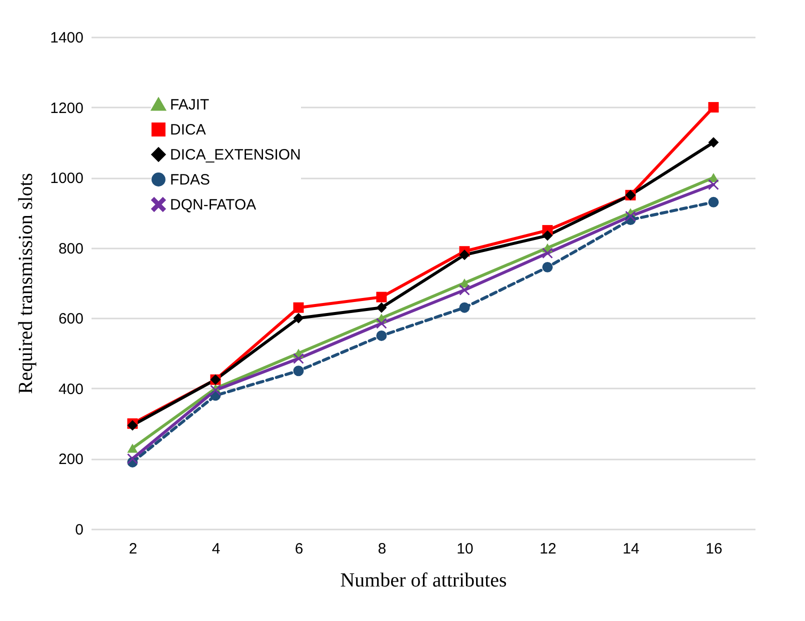 The width and height of the screenshot is (805, 621). Describe the element at coordinates (133, 549) in the screenshot. I see `x-tick-label: 2` at that location.